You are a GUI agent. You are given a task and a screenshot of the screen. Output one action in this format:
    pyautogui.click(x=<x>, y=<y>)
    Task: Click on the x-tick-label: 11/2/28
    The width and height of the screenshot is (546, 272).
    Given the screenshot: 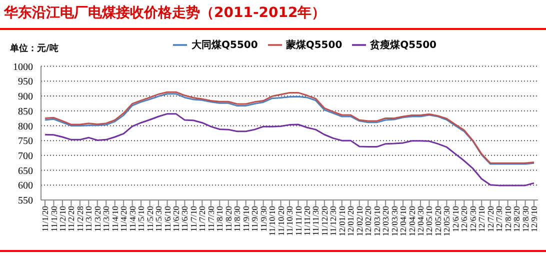 What is the action you would take?
    pyautogui.click(x=79, y=219)
    